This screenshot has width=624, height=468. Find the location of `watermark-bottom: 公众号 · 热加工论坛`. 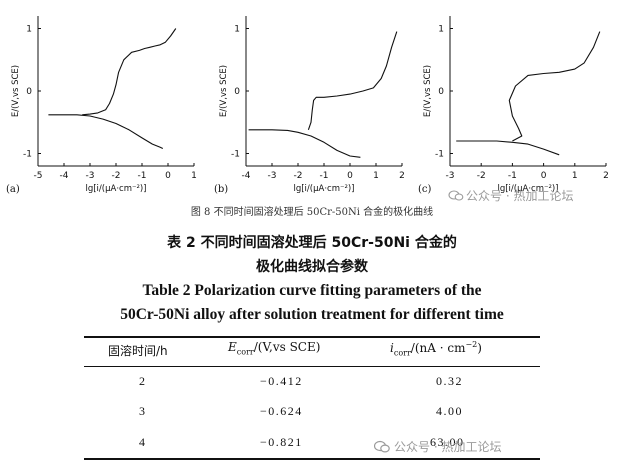

watermark-bottom: 公众号 · 热加工论坛 is located at coordinates (437, 446).